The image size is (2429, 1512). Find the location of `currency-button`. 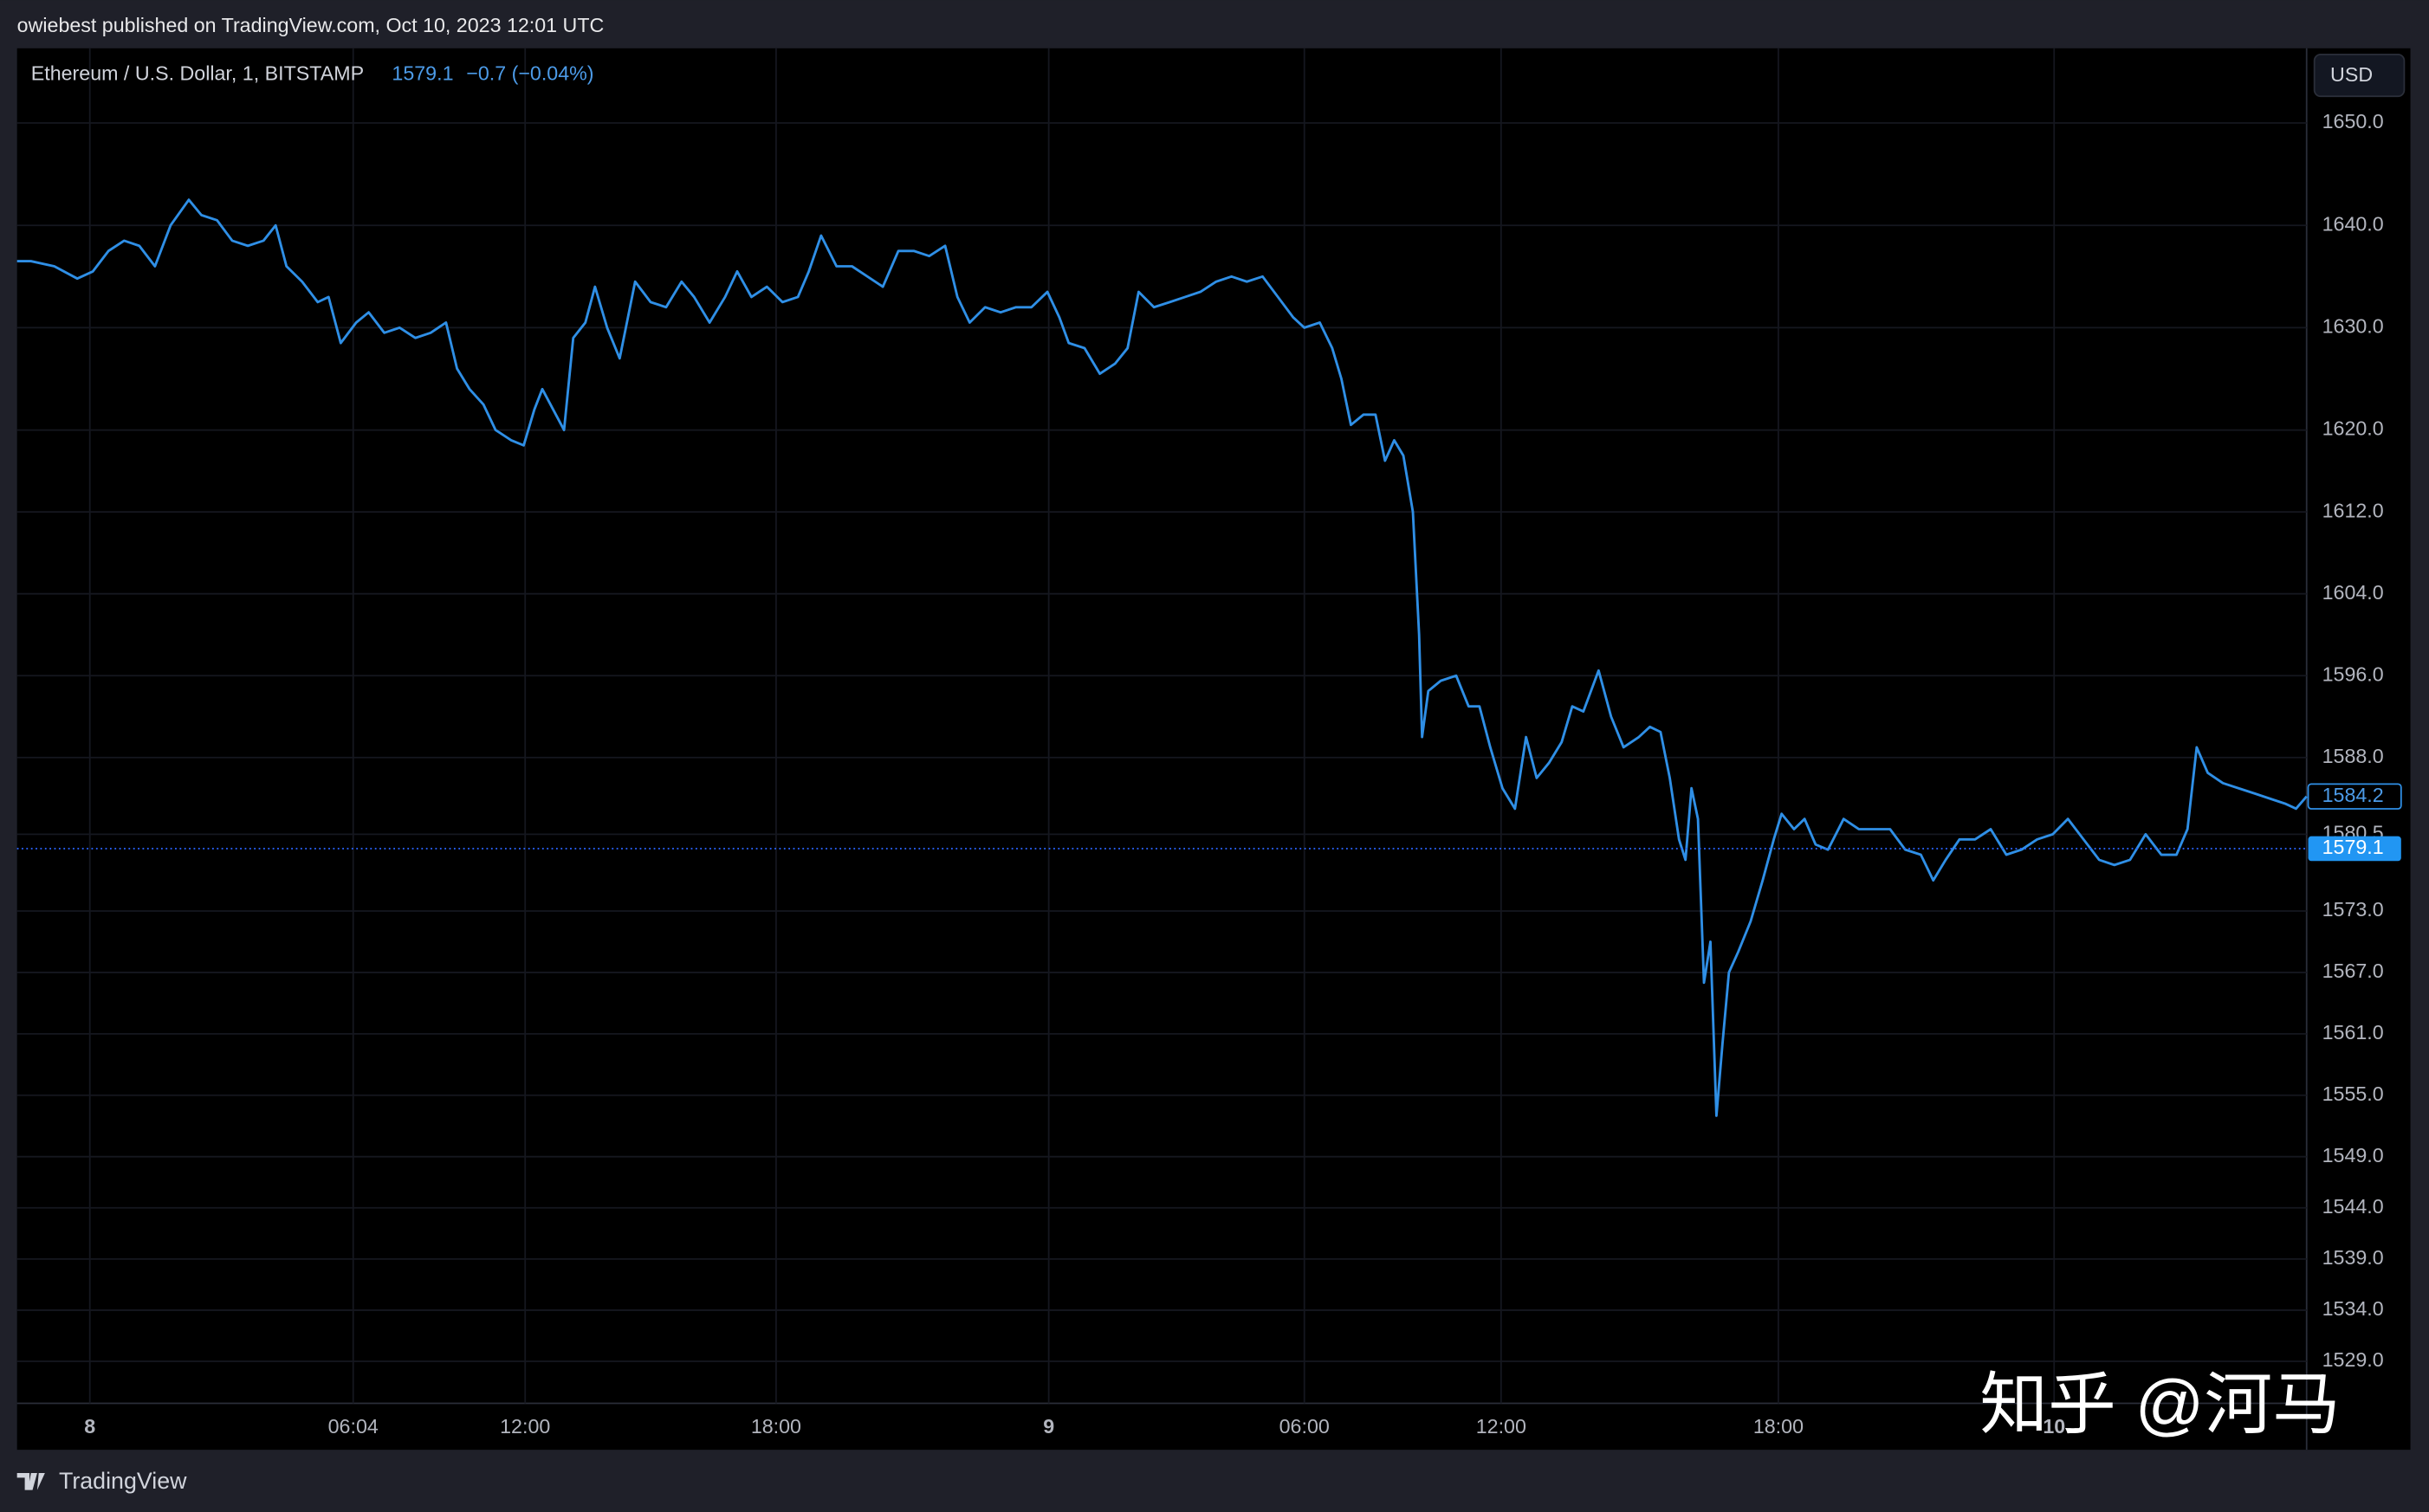

currency-button is located at coordinates (2359, 76).